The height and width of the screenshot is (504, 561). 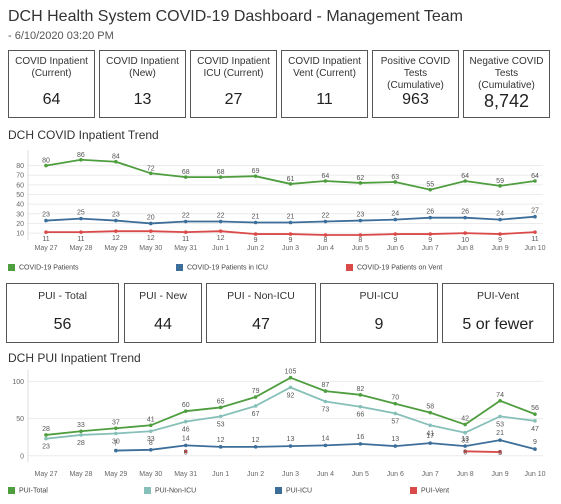 What do you see at coordinates (430, 407) in the screenshot?
I see `data-label: 58` at bounding box center [430, 407].